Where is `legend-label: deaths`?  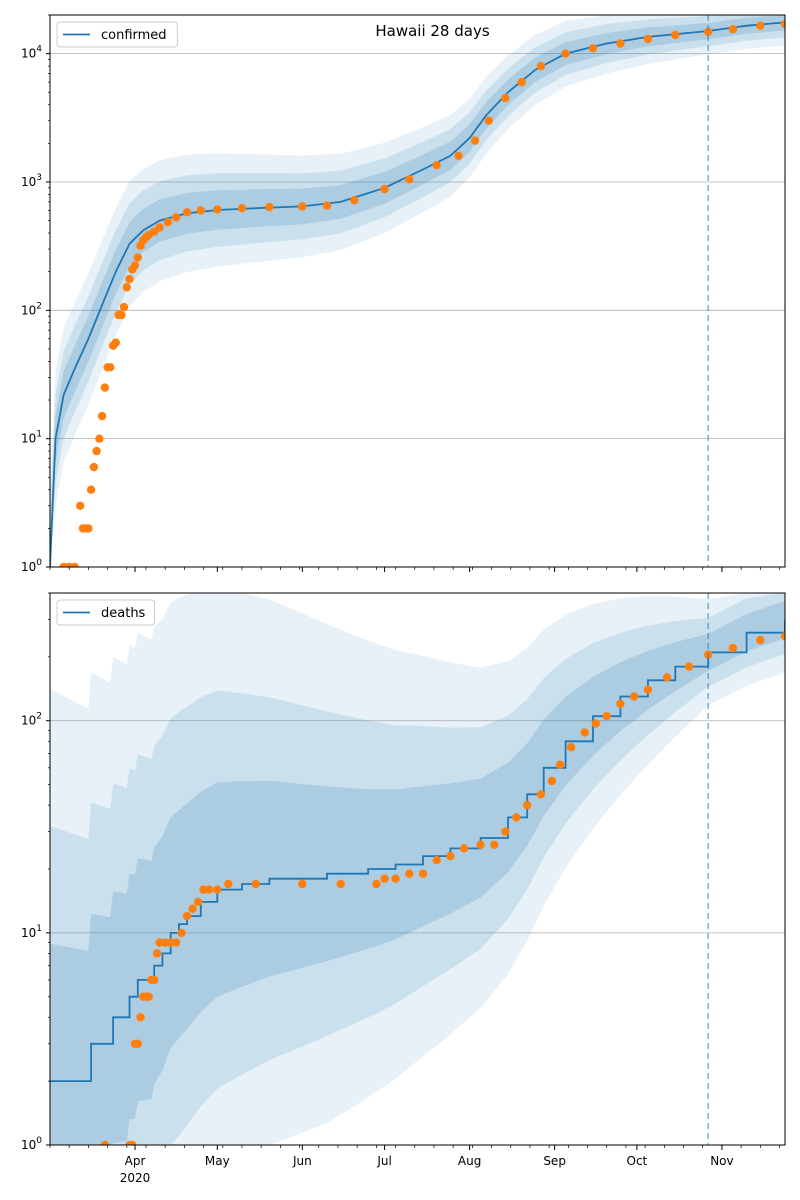
legend-label: deaths is located at coordinates (123, 613).